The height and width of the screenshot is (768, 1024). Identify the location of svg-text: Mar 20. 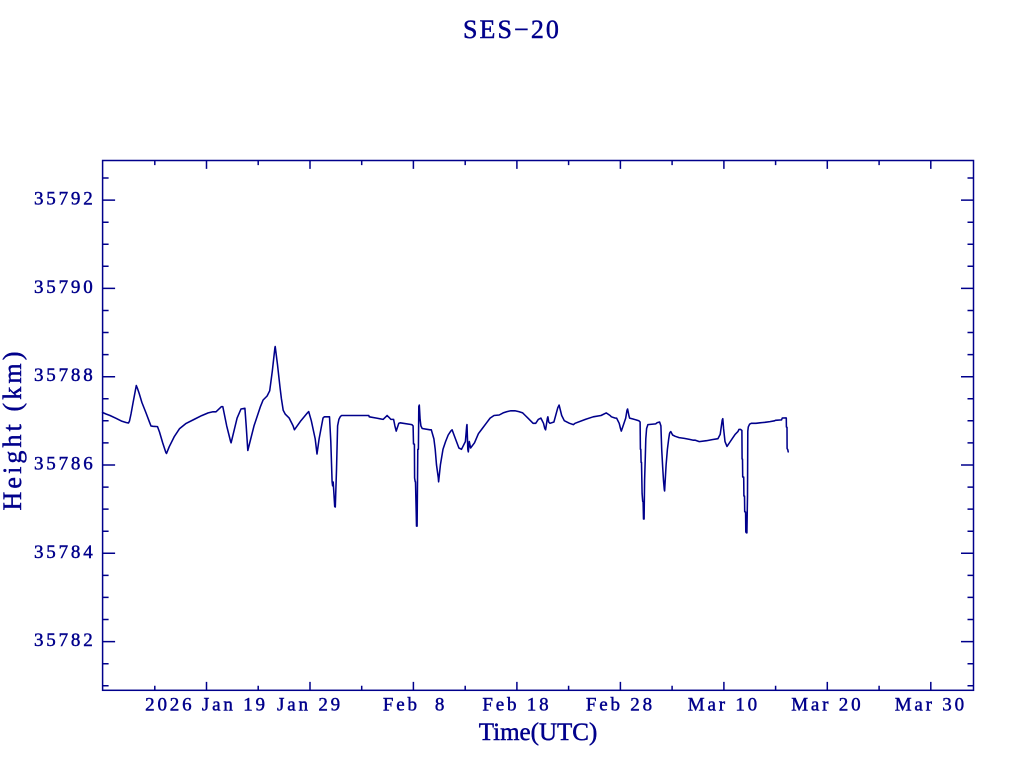
(827, 705).